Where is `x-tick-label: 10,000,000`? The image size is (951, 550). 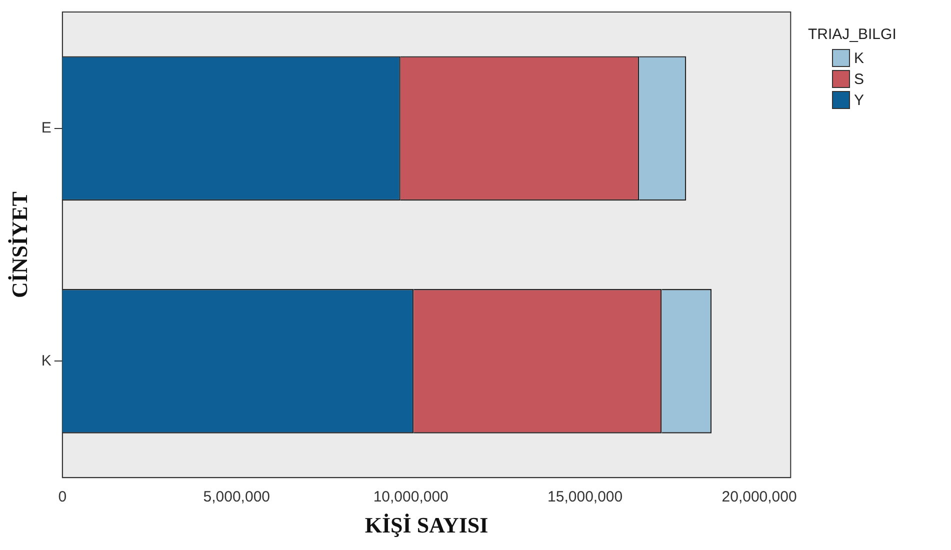 x-tick-label: 10,000,000 is located at coordinates (410, 497).